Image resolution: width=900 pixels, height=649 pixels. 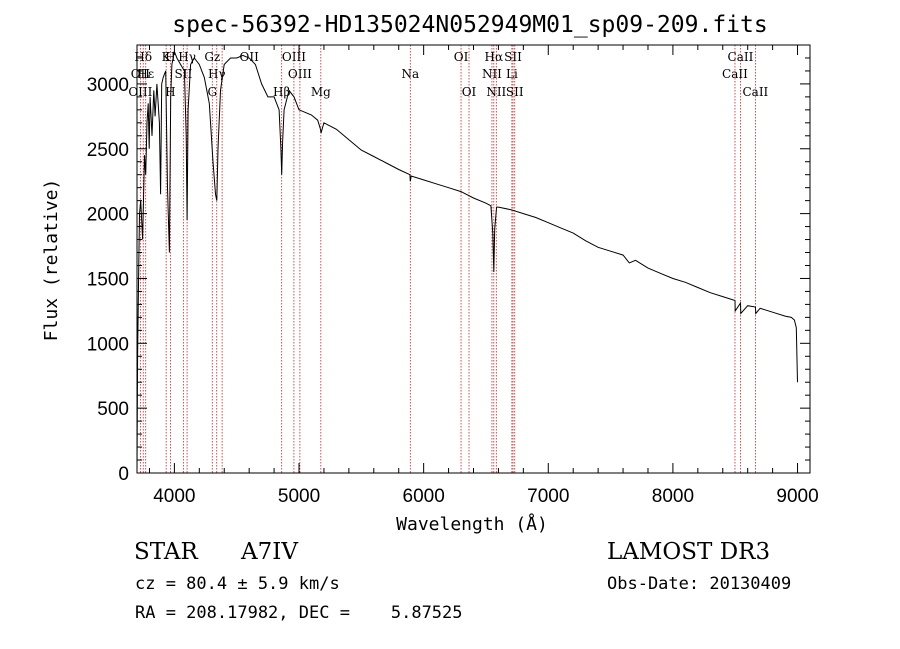 I want to click on line-label: Li, so click(x=512, y=74).